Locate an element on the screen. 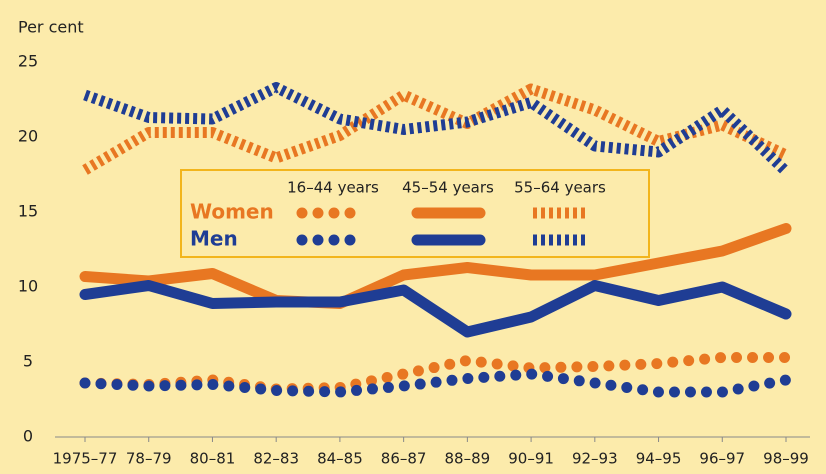  x-tick-label: 92–93 is located at coordinates (595, 459).